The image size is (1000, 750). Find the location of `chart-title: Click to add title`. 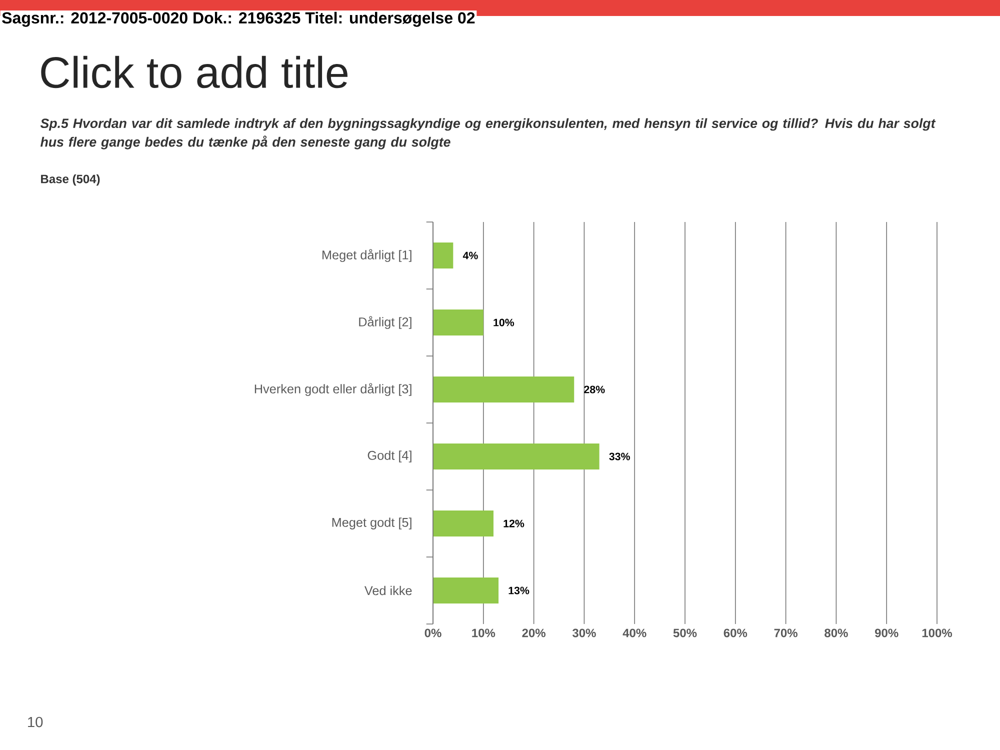

chart-title: Click to add title is located at coordinates (194, 72).